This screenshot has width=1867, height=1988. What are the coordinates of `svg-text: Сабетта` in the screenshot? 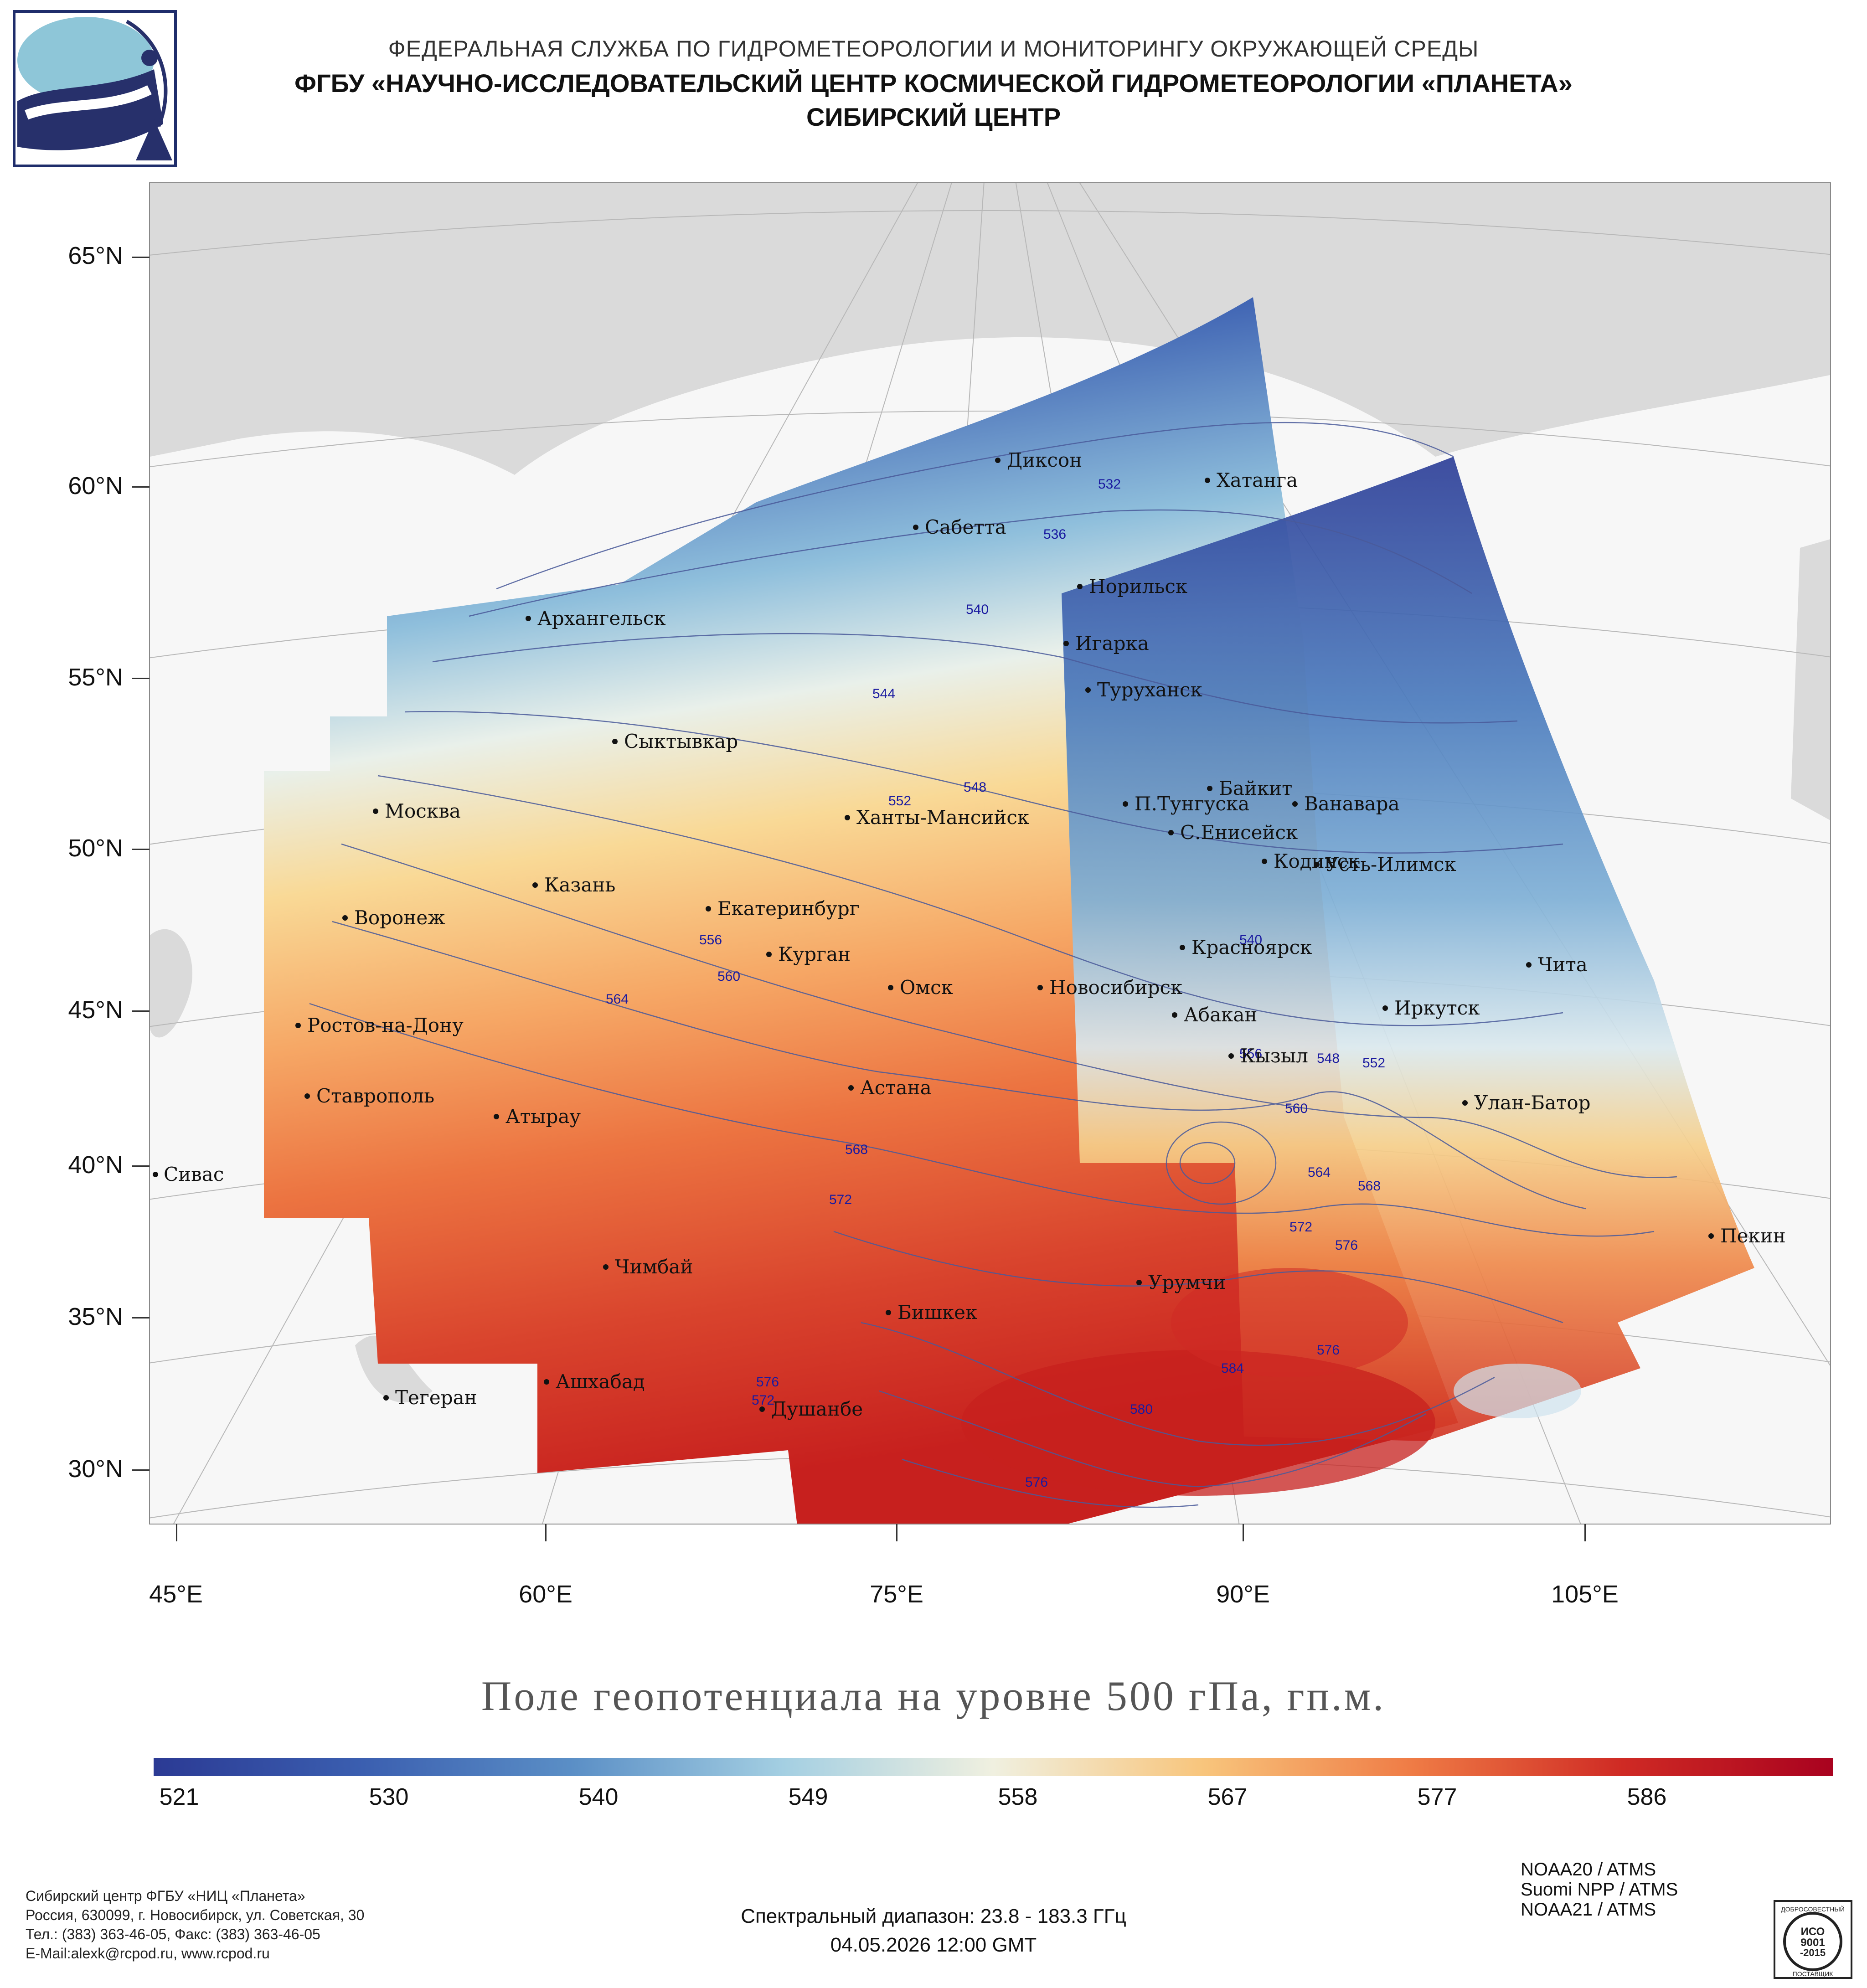 It's located at (965, 527).